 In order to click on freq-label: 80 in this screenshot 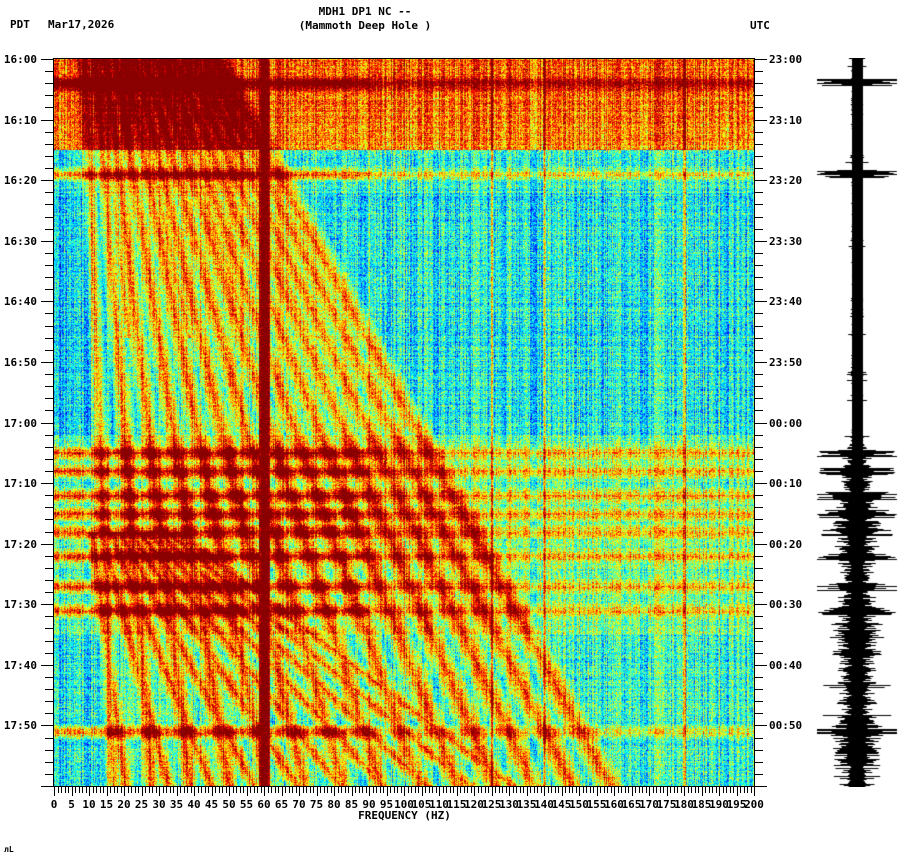, I will do `click(334, 804)`.